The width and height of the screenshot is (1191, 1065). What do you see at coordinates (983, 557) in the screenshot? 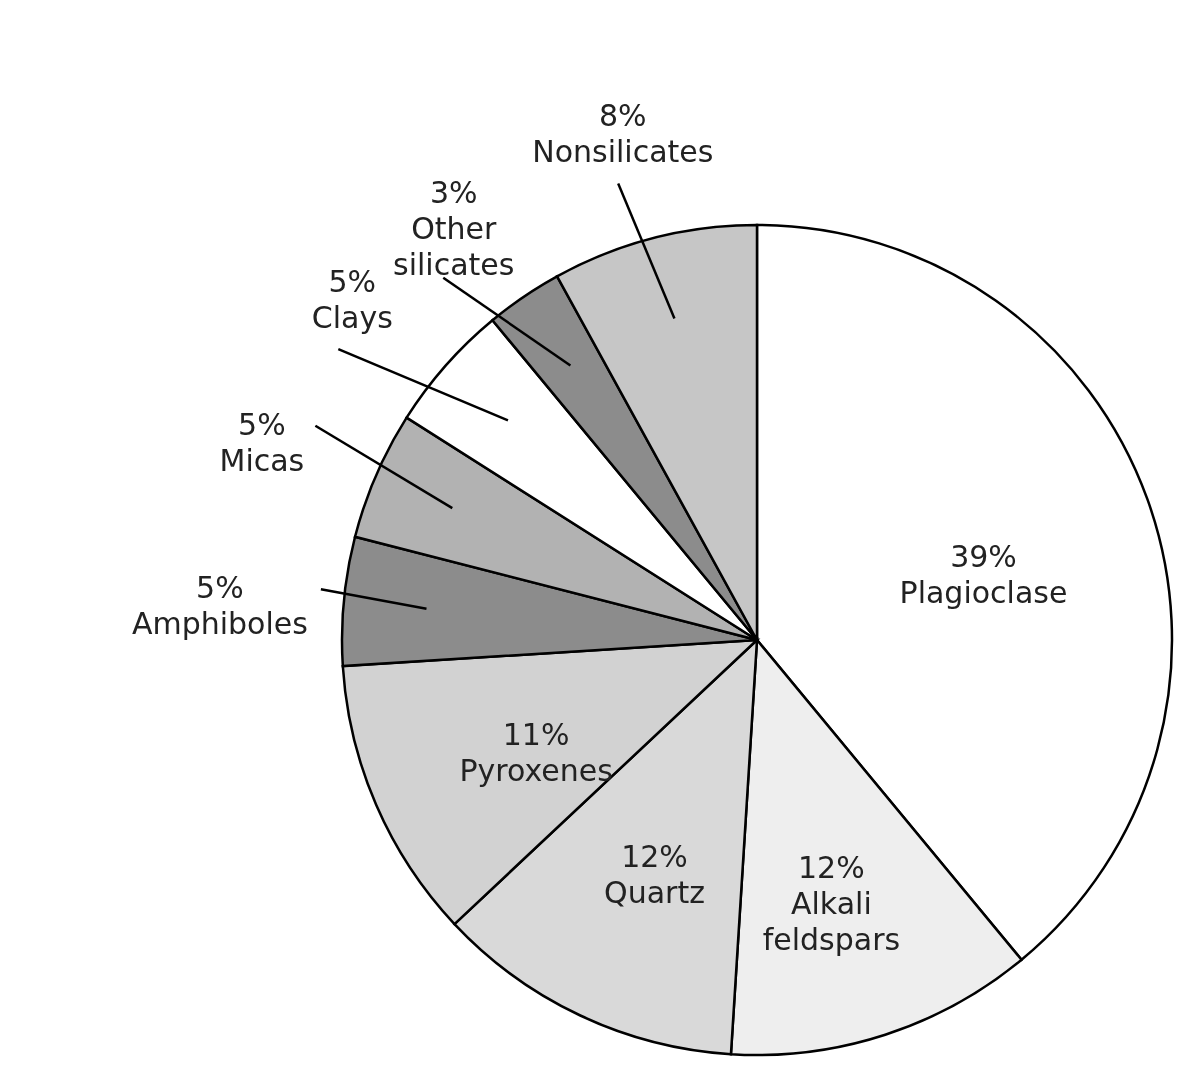
I see `data-label: 39%` at bounding box center [983, 557].